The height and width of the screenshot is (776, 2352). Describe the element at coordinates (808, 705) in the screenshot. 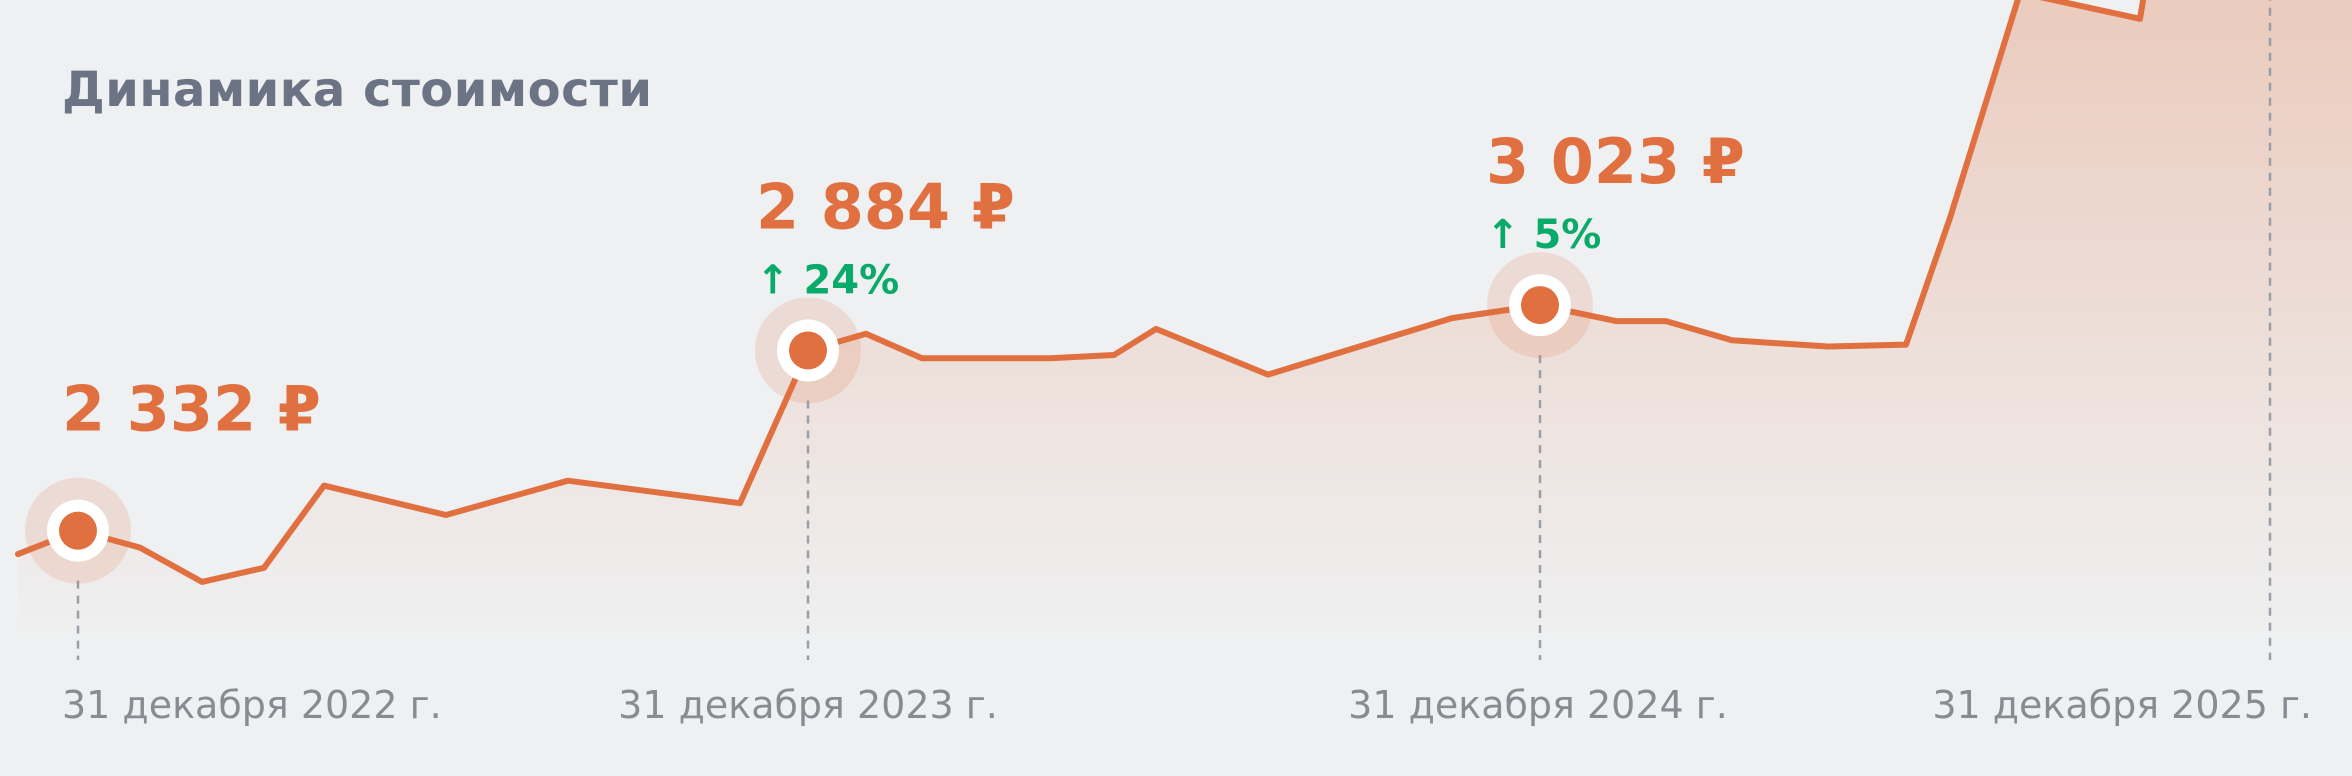

I see `x-tick-label-1: 31 декабря 2023 г.` at that location.